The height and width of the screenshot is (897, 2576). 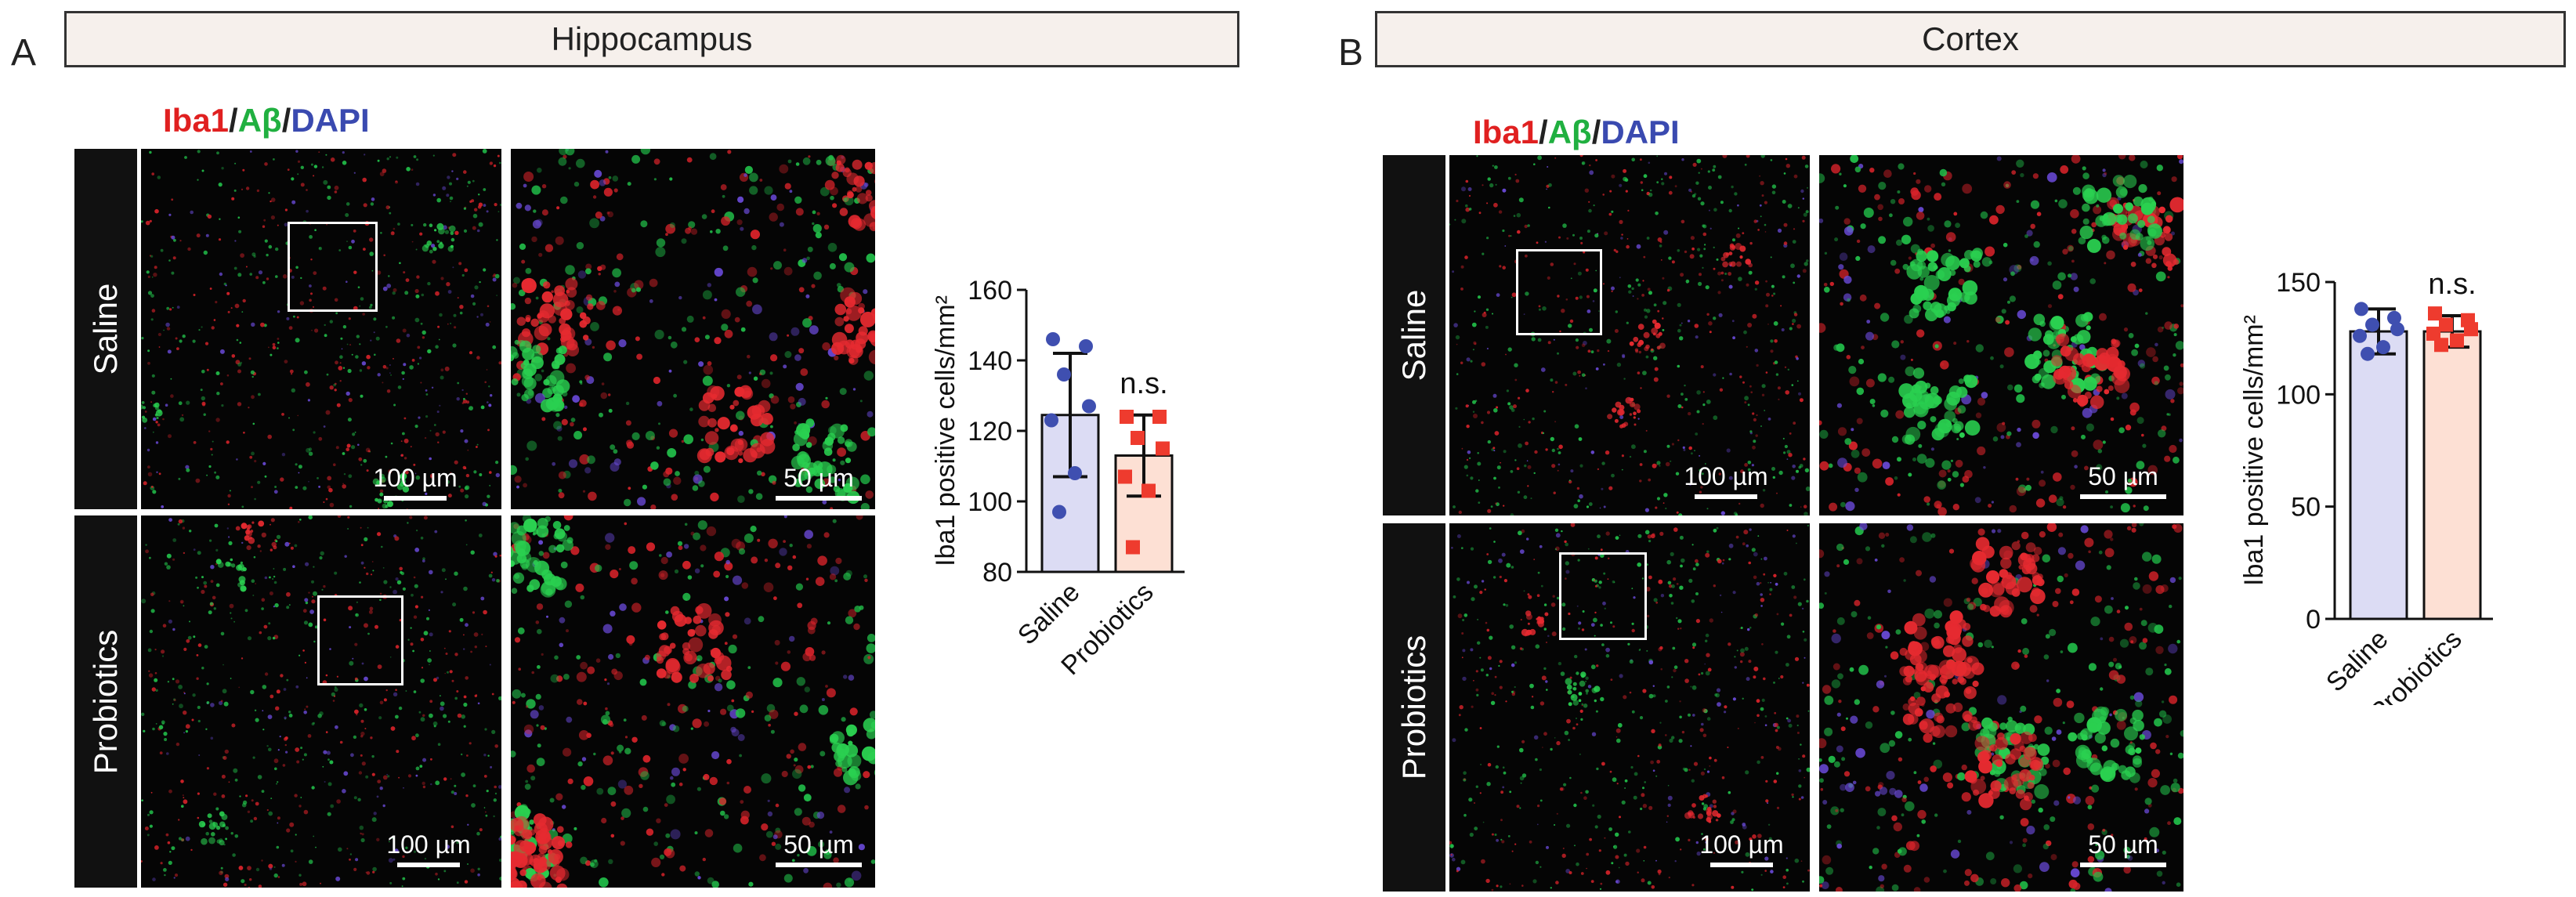 What do you see at coordinates (1630, 335) in the screenshot?
I see `micrograph-saline-low-b` at bounding box center [1630, 335].